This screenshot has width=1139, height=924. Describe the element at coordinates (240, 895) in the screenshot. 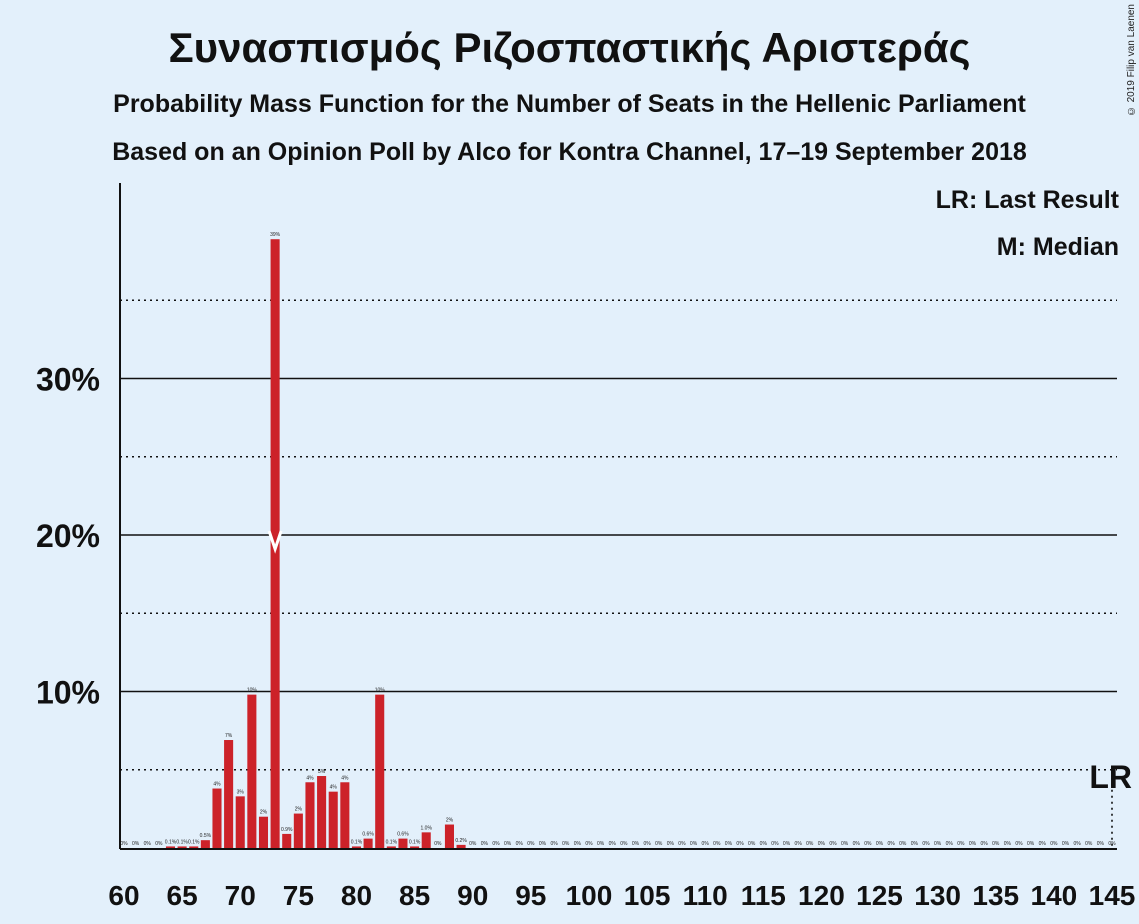

I see `x-tick-label: 70` at that location.